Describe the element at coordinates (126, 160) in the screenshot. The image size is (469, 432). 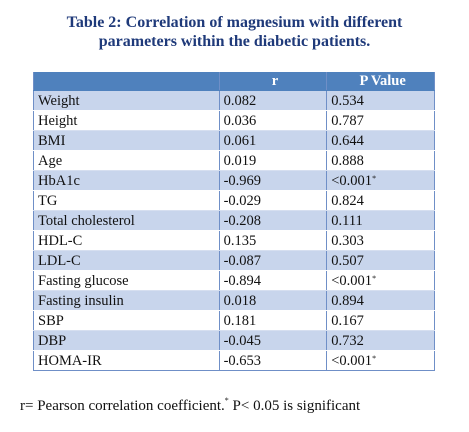
I see `parameter-cell: Age` at that location.